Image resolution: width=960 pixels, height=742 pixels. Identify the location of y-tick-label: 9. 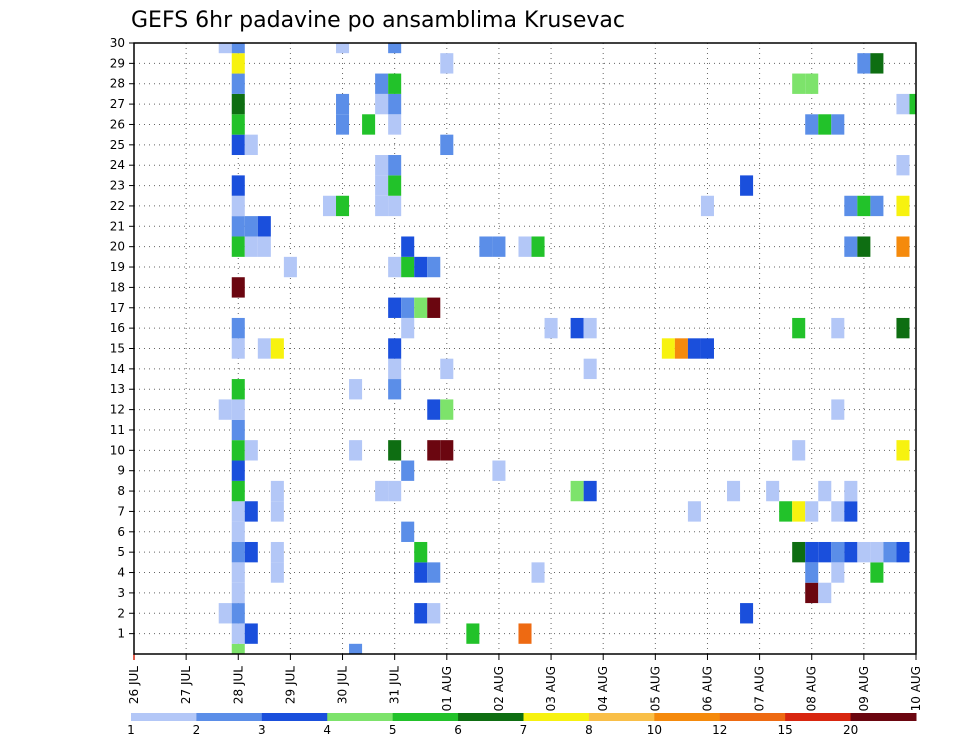
(121, 471).